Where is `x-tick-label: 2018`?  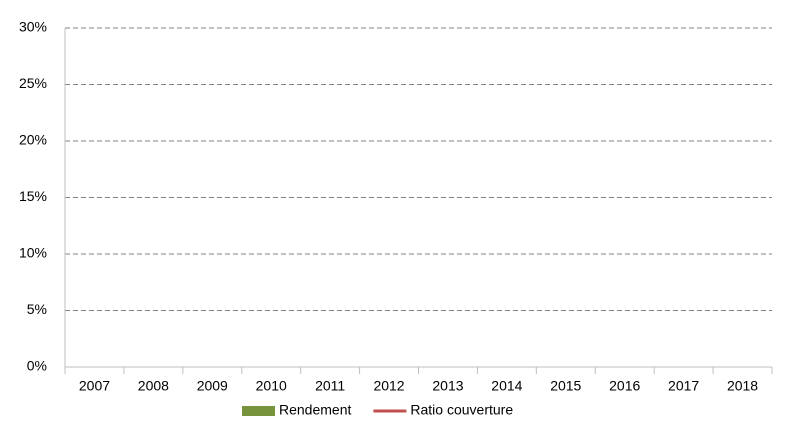
x-tick-label: 2018 is located at coordinates (742, 386).